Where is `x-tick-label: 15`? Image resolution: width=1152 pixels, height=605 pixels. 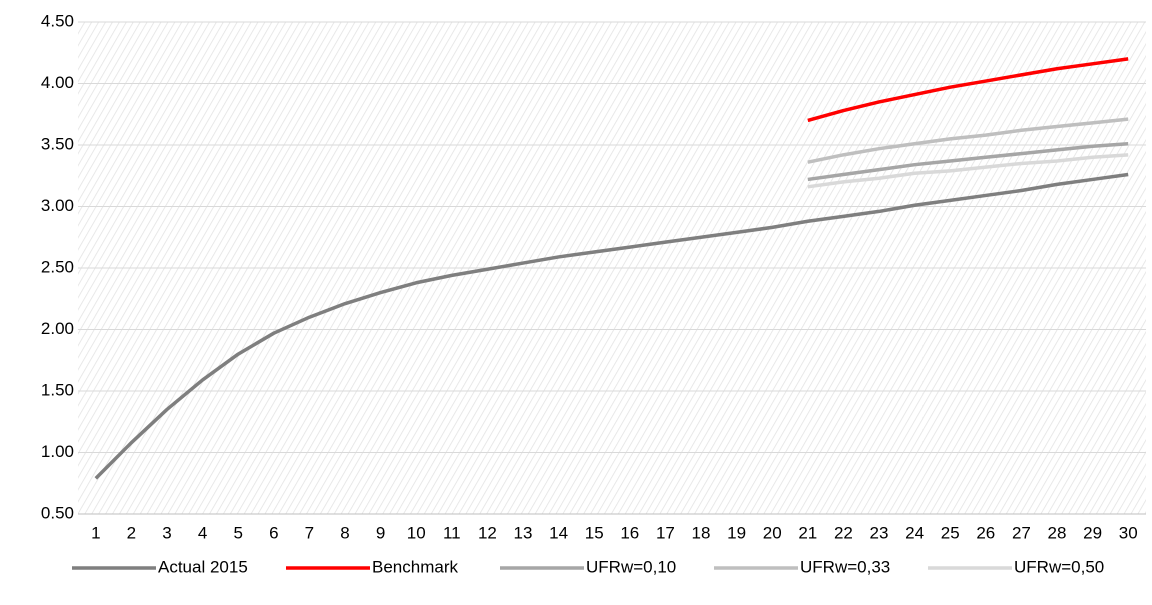
x-tick-label: 15 is located at coordinates (594, 532).